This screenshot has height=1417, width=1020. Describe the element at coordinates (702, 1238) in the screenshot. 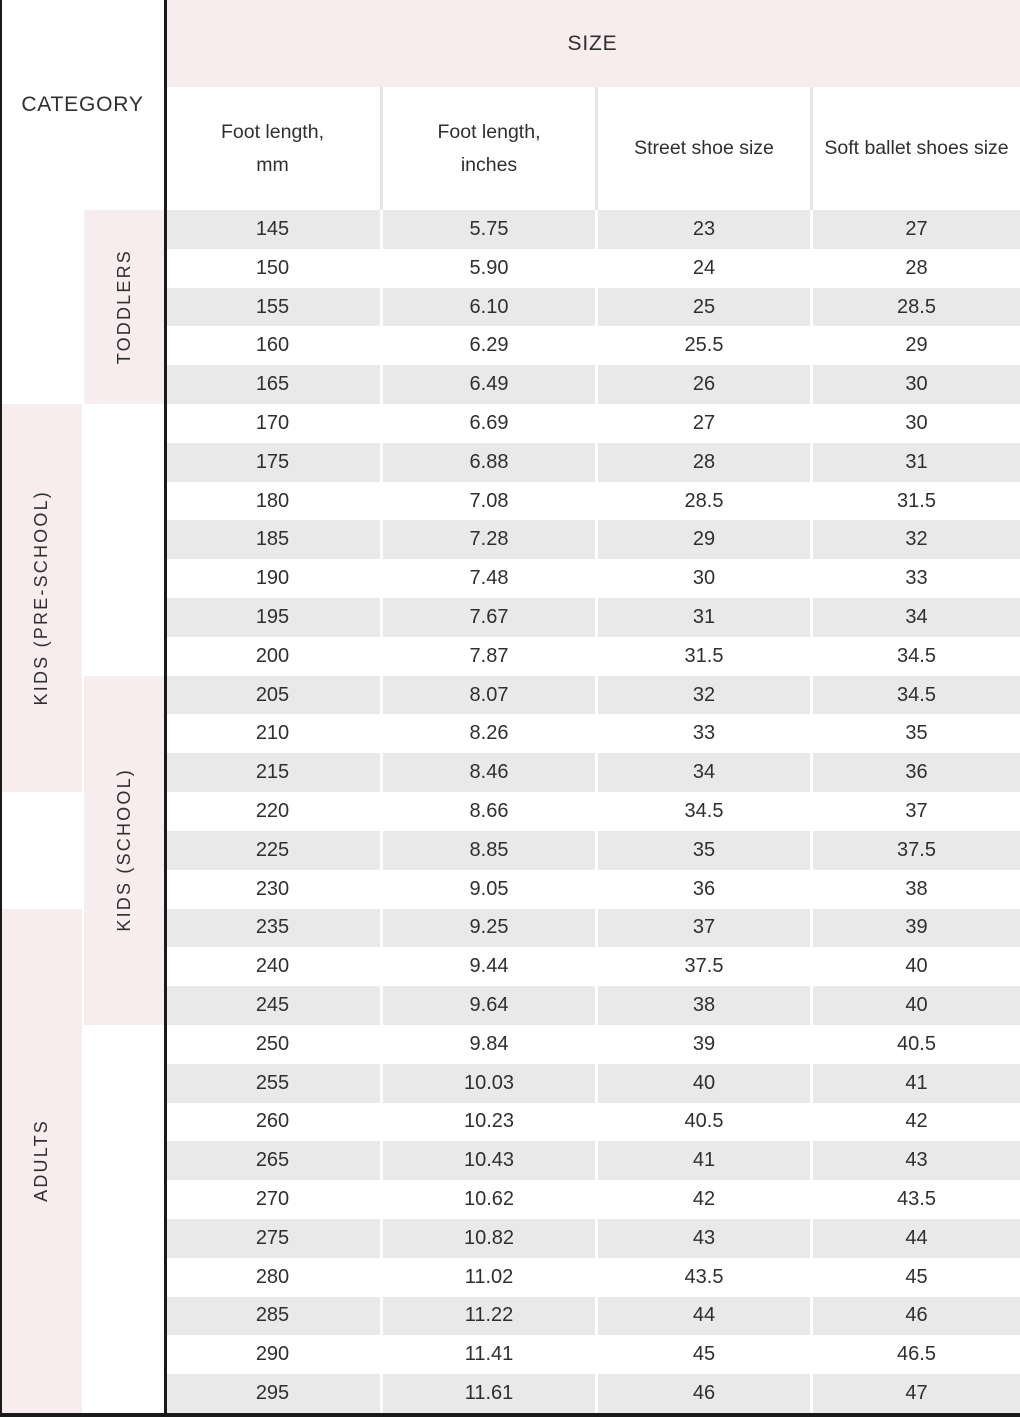

I see `data-cell: 43` at that location.